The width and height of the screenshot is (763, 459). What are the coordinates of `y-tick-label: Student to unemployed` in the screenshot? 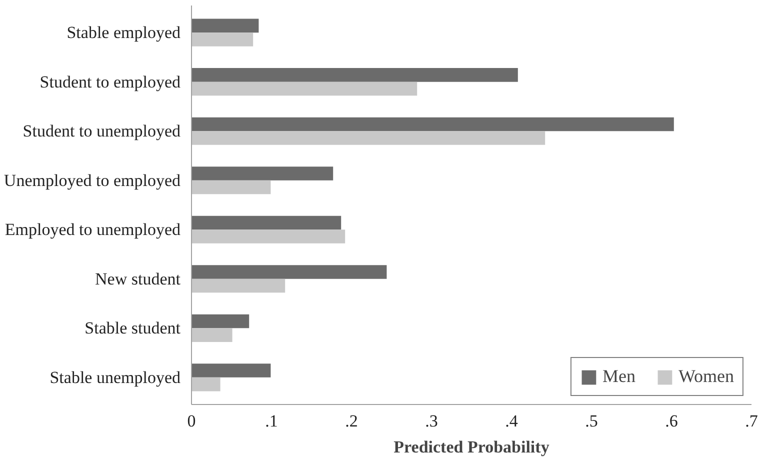 It's located at (101, 131).